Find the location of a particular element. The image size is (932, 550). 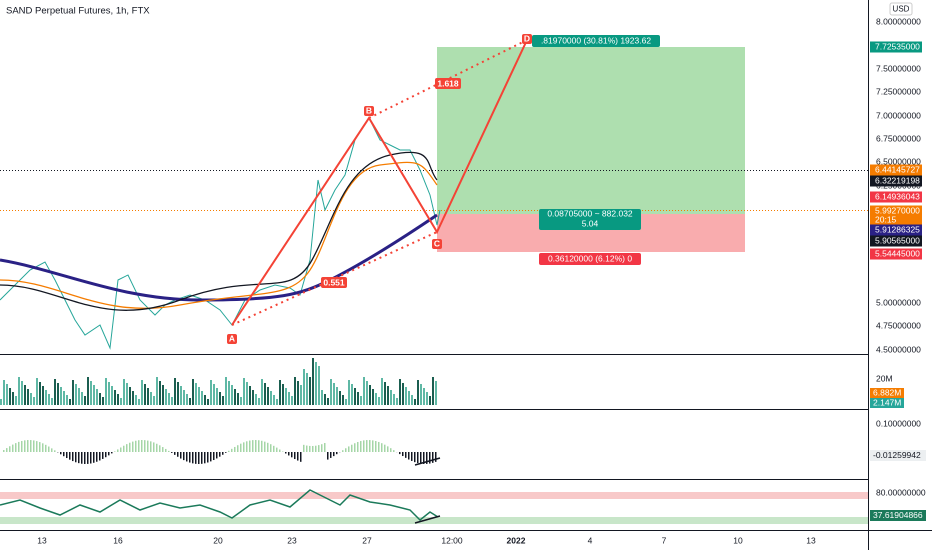

rsi-badge is located at coordinates (898, 515).